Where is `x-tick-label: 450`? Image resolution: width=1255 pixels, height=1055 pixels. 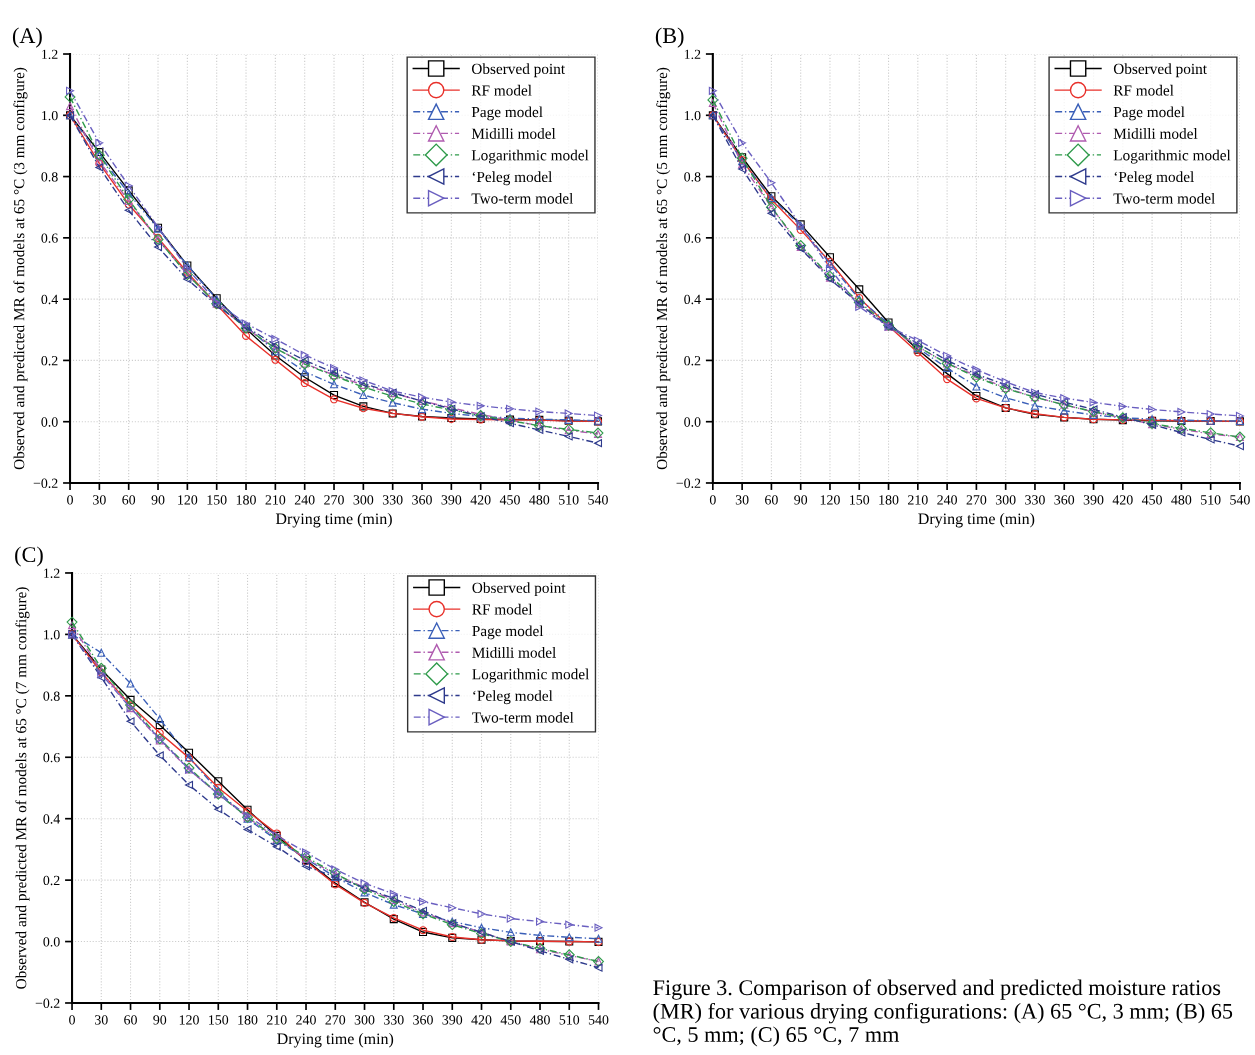
x-tick-label: 450 is located at coordinates (1151, 500).